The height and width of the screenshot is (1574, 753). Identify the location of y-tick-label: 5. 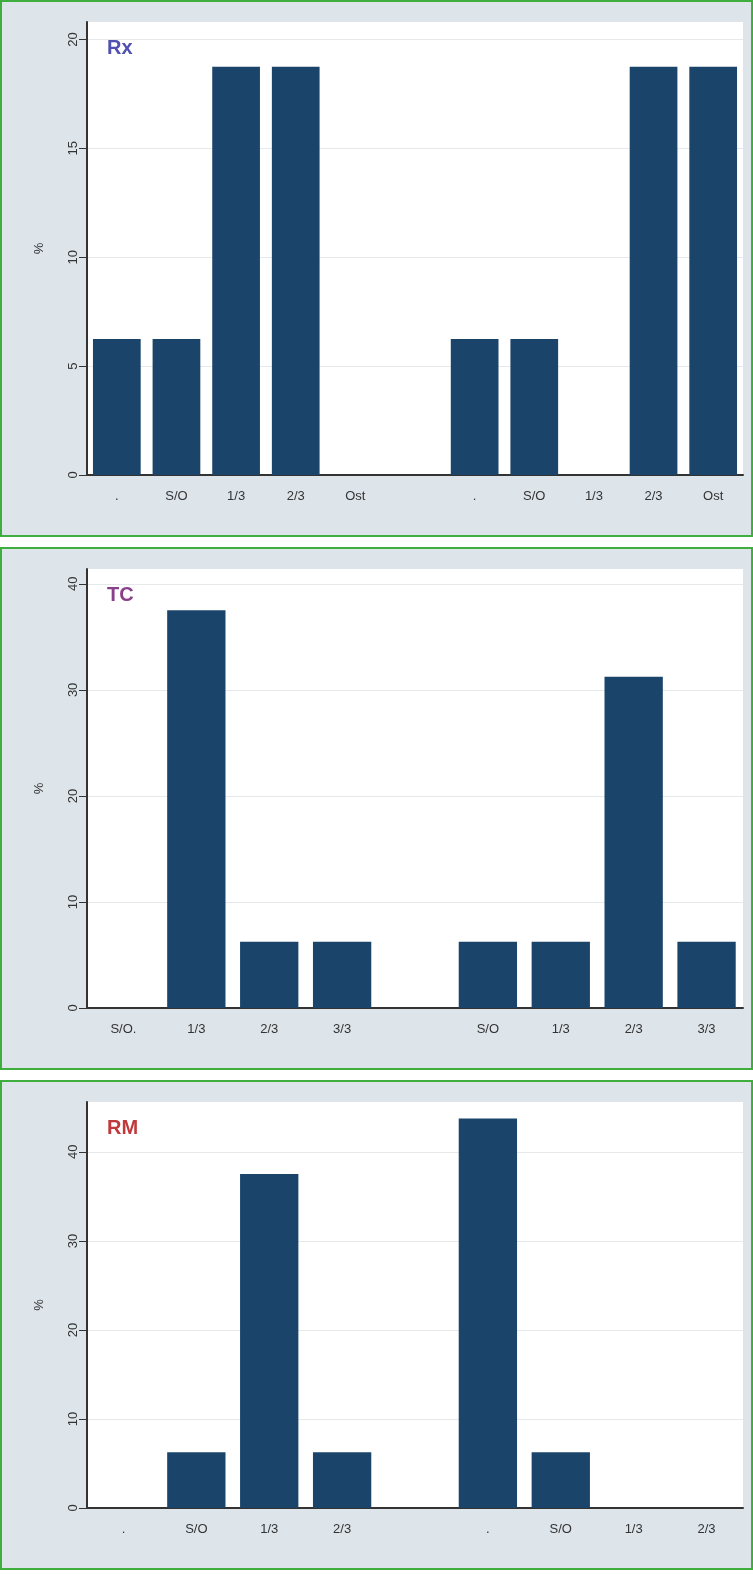
(72, 366).